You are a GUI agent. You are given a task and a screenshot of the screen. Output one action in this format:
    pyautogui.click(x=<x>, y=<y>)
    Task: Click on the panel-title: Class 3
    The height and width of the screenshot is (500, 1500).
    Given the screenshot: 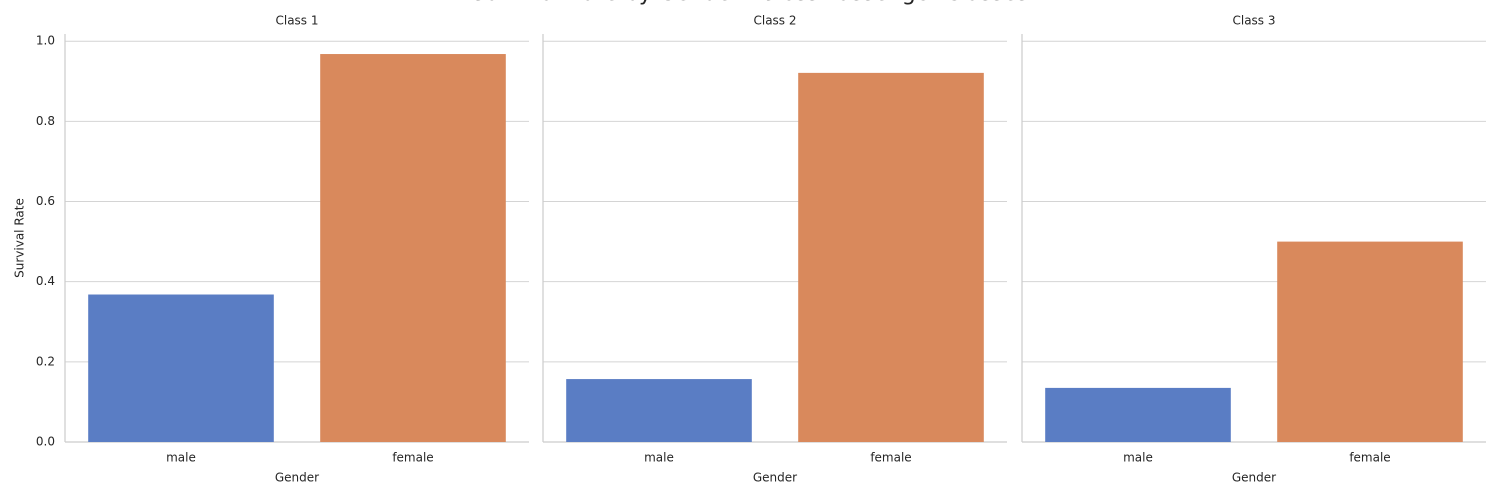 What is the action you would take?
    pyautogui.click(x=1253, y=21)
    